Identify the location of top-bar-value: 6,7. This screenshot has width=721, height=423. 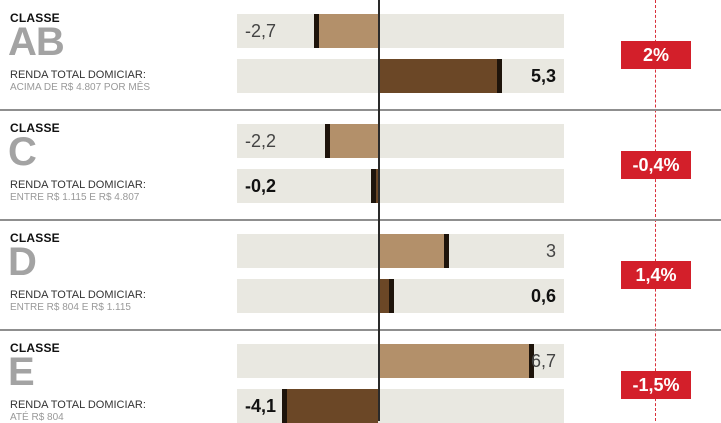
(543, 361).